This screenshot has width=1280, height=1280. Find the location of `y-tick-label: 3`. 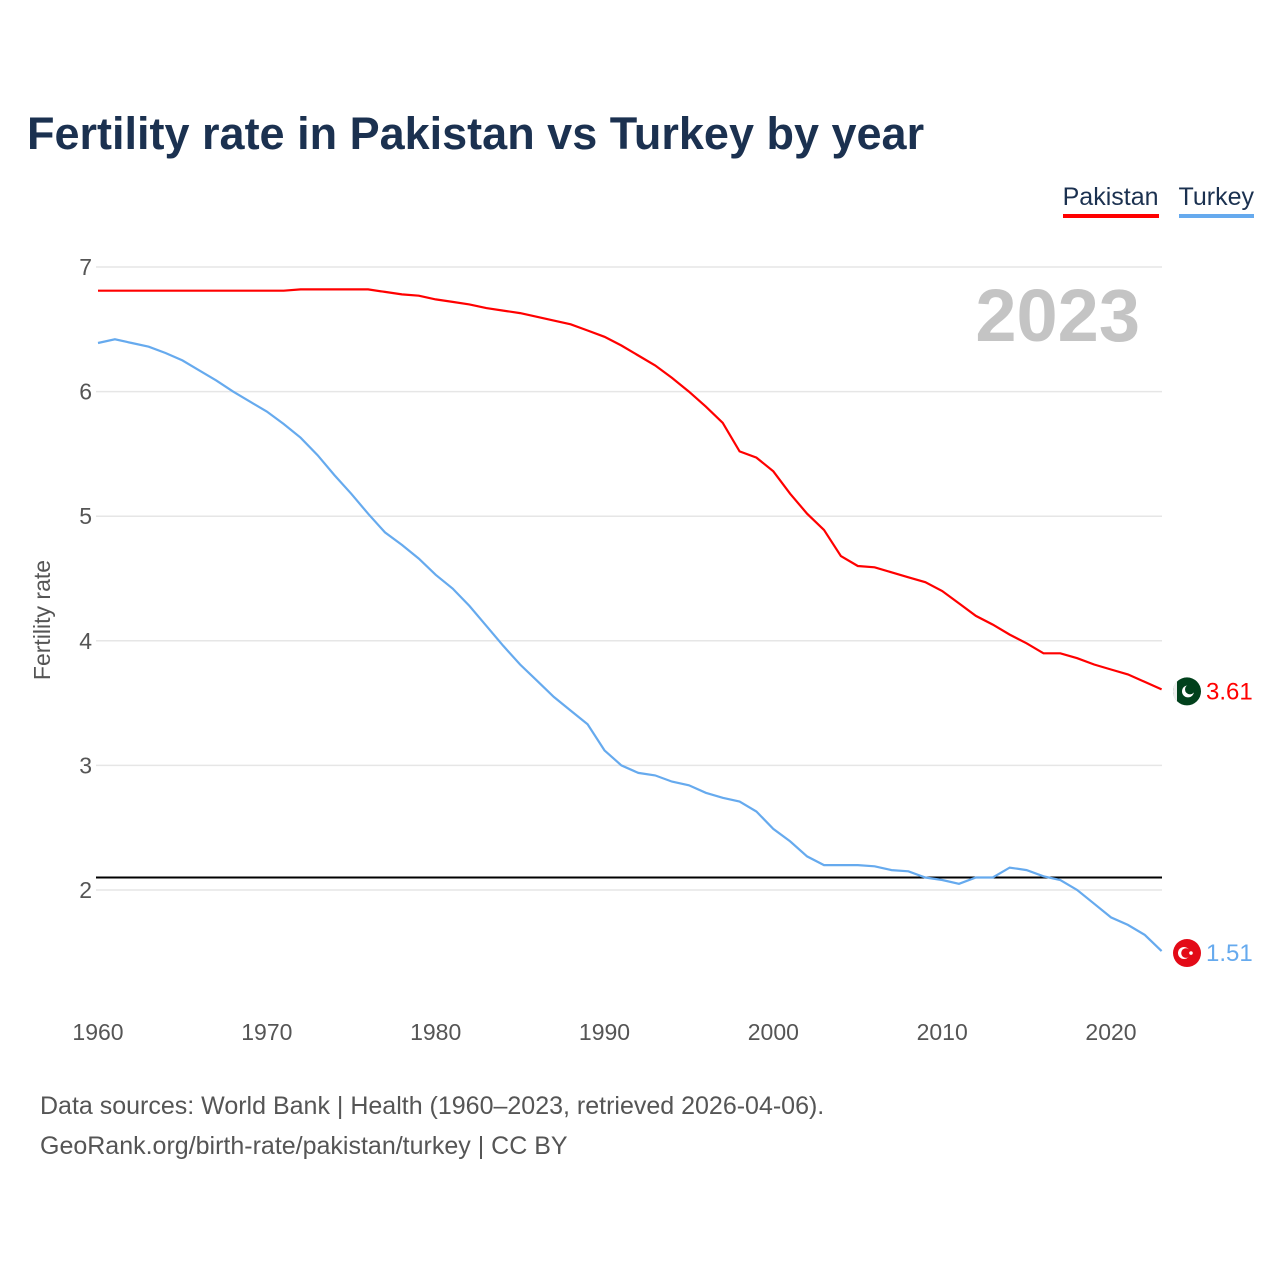

y-tick-label: 3 is located at coordinates (85, 765).